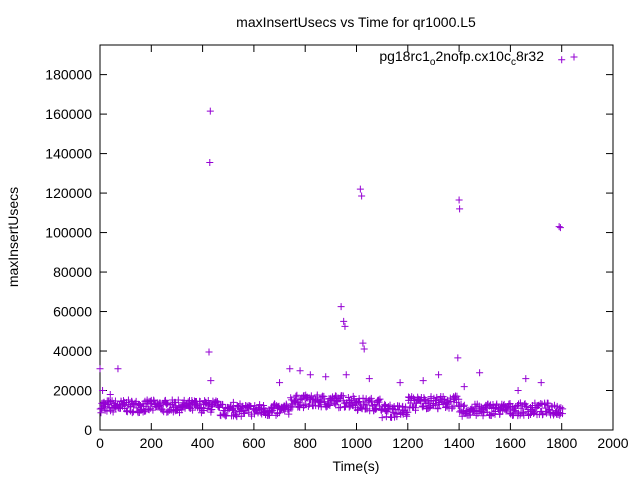 The width and height of the screenshot is (640, 485). I want to click on legend-label-sub1: o, so click(433, 62).